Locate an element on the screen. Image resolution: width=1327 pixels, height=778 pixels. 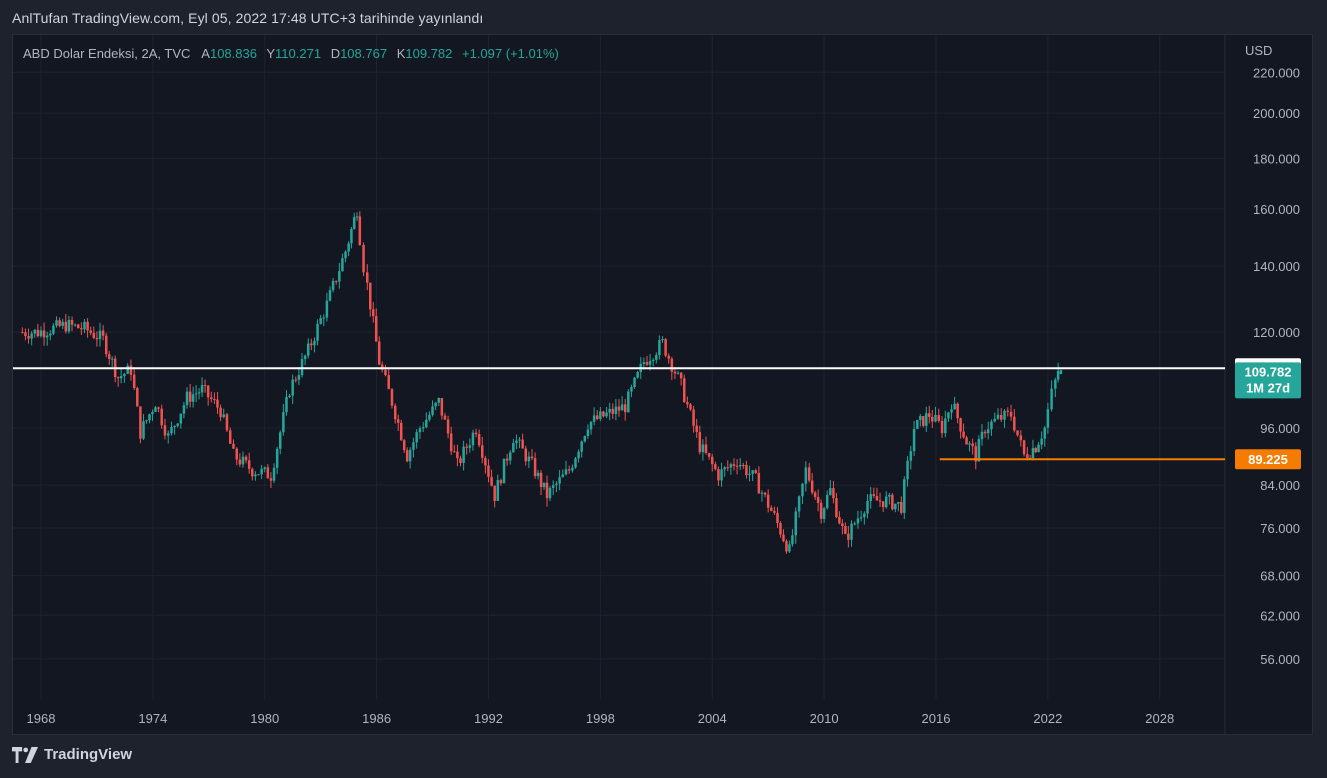
x-tick-label: 1968 is located at coordinates (41, 718).